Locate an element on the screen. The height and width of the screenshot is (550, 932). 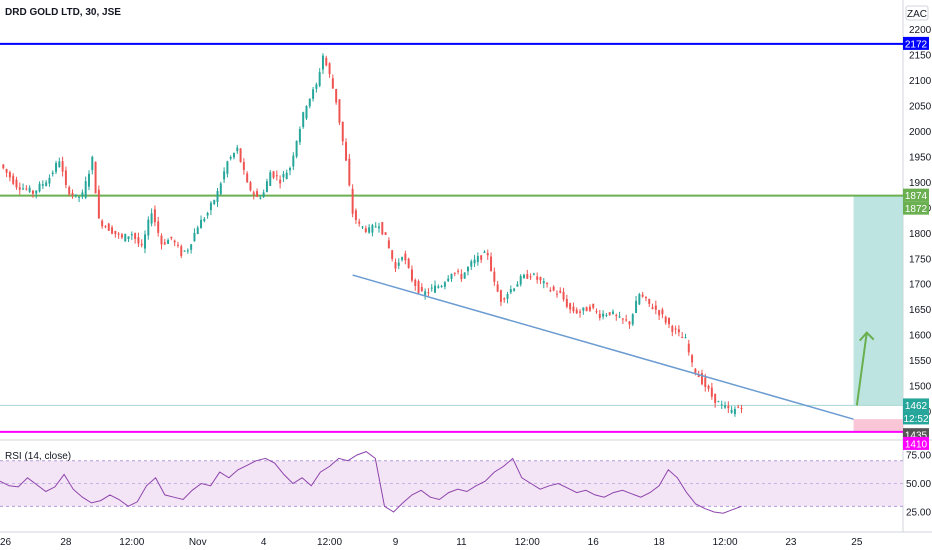
price-tag-bg is located at coordinates (916, 405).